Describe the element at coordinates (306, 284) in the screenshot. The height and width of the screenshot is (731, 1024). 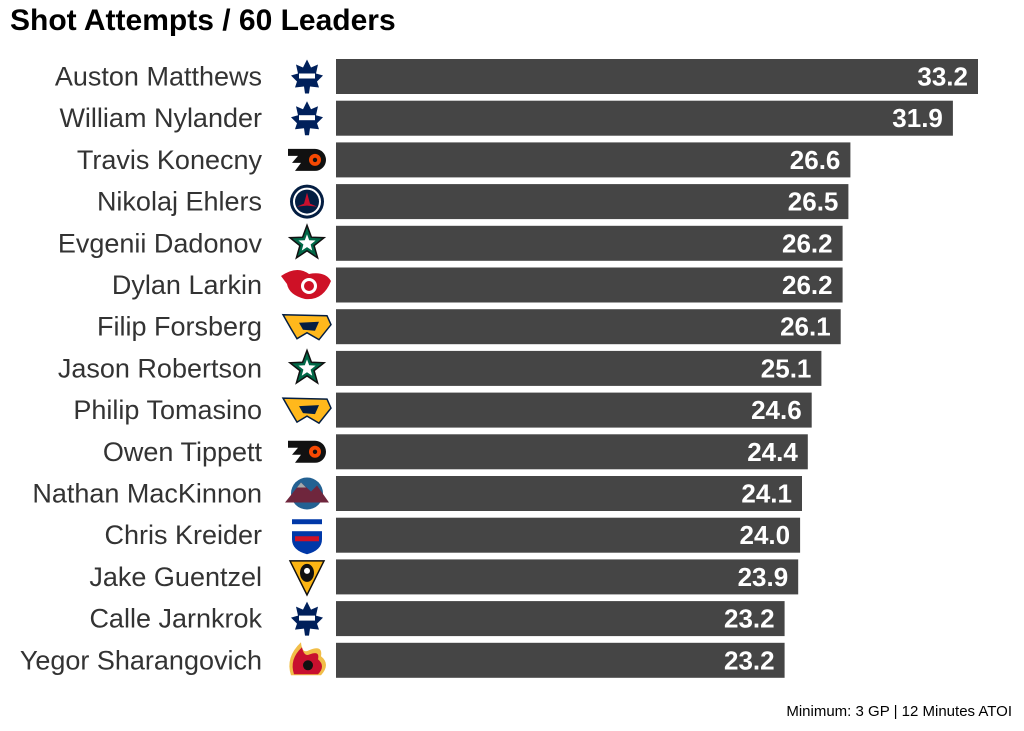
I see `red-wings-logo-icon` at that location.